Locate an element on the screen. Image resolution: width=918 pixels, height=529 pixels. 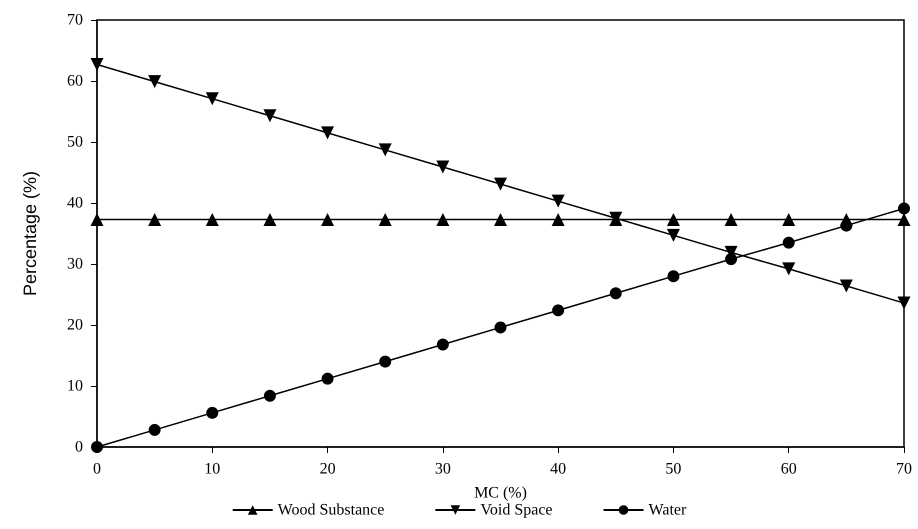
y-tick-label: 0 is located at coordinates (79, 447).